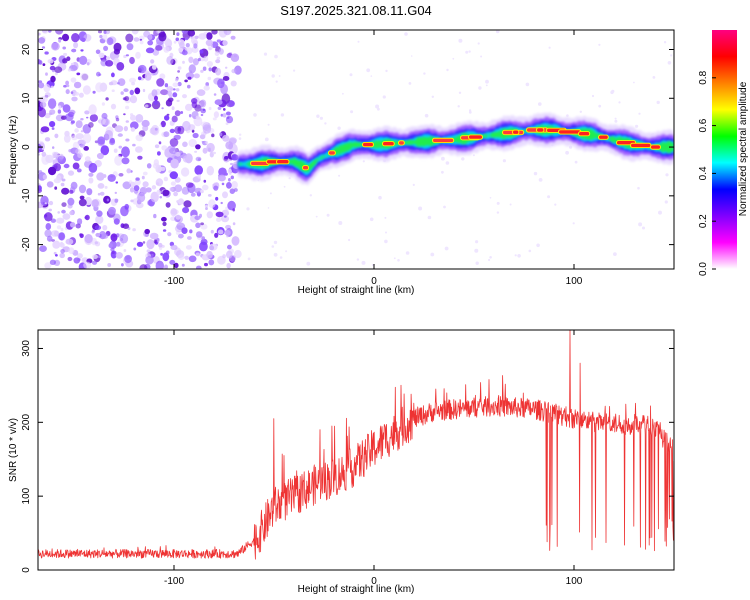 The image size is (750, 600). I want to click on x-tick-label: 100, so click(574, 281).